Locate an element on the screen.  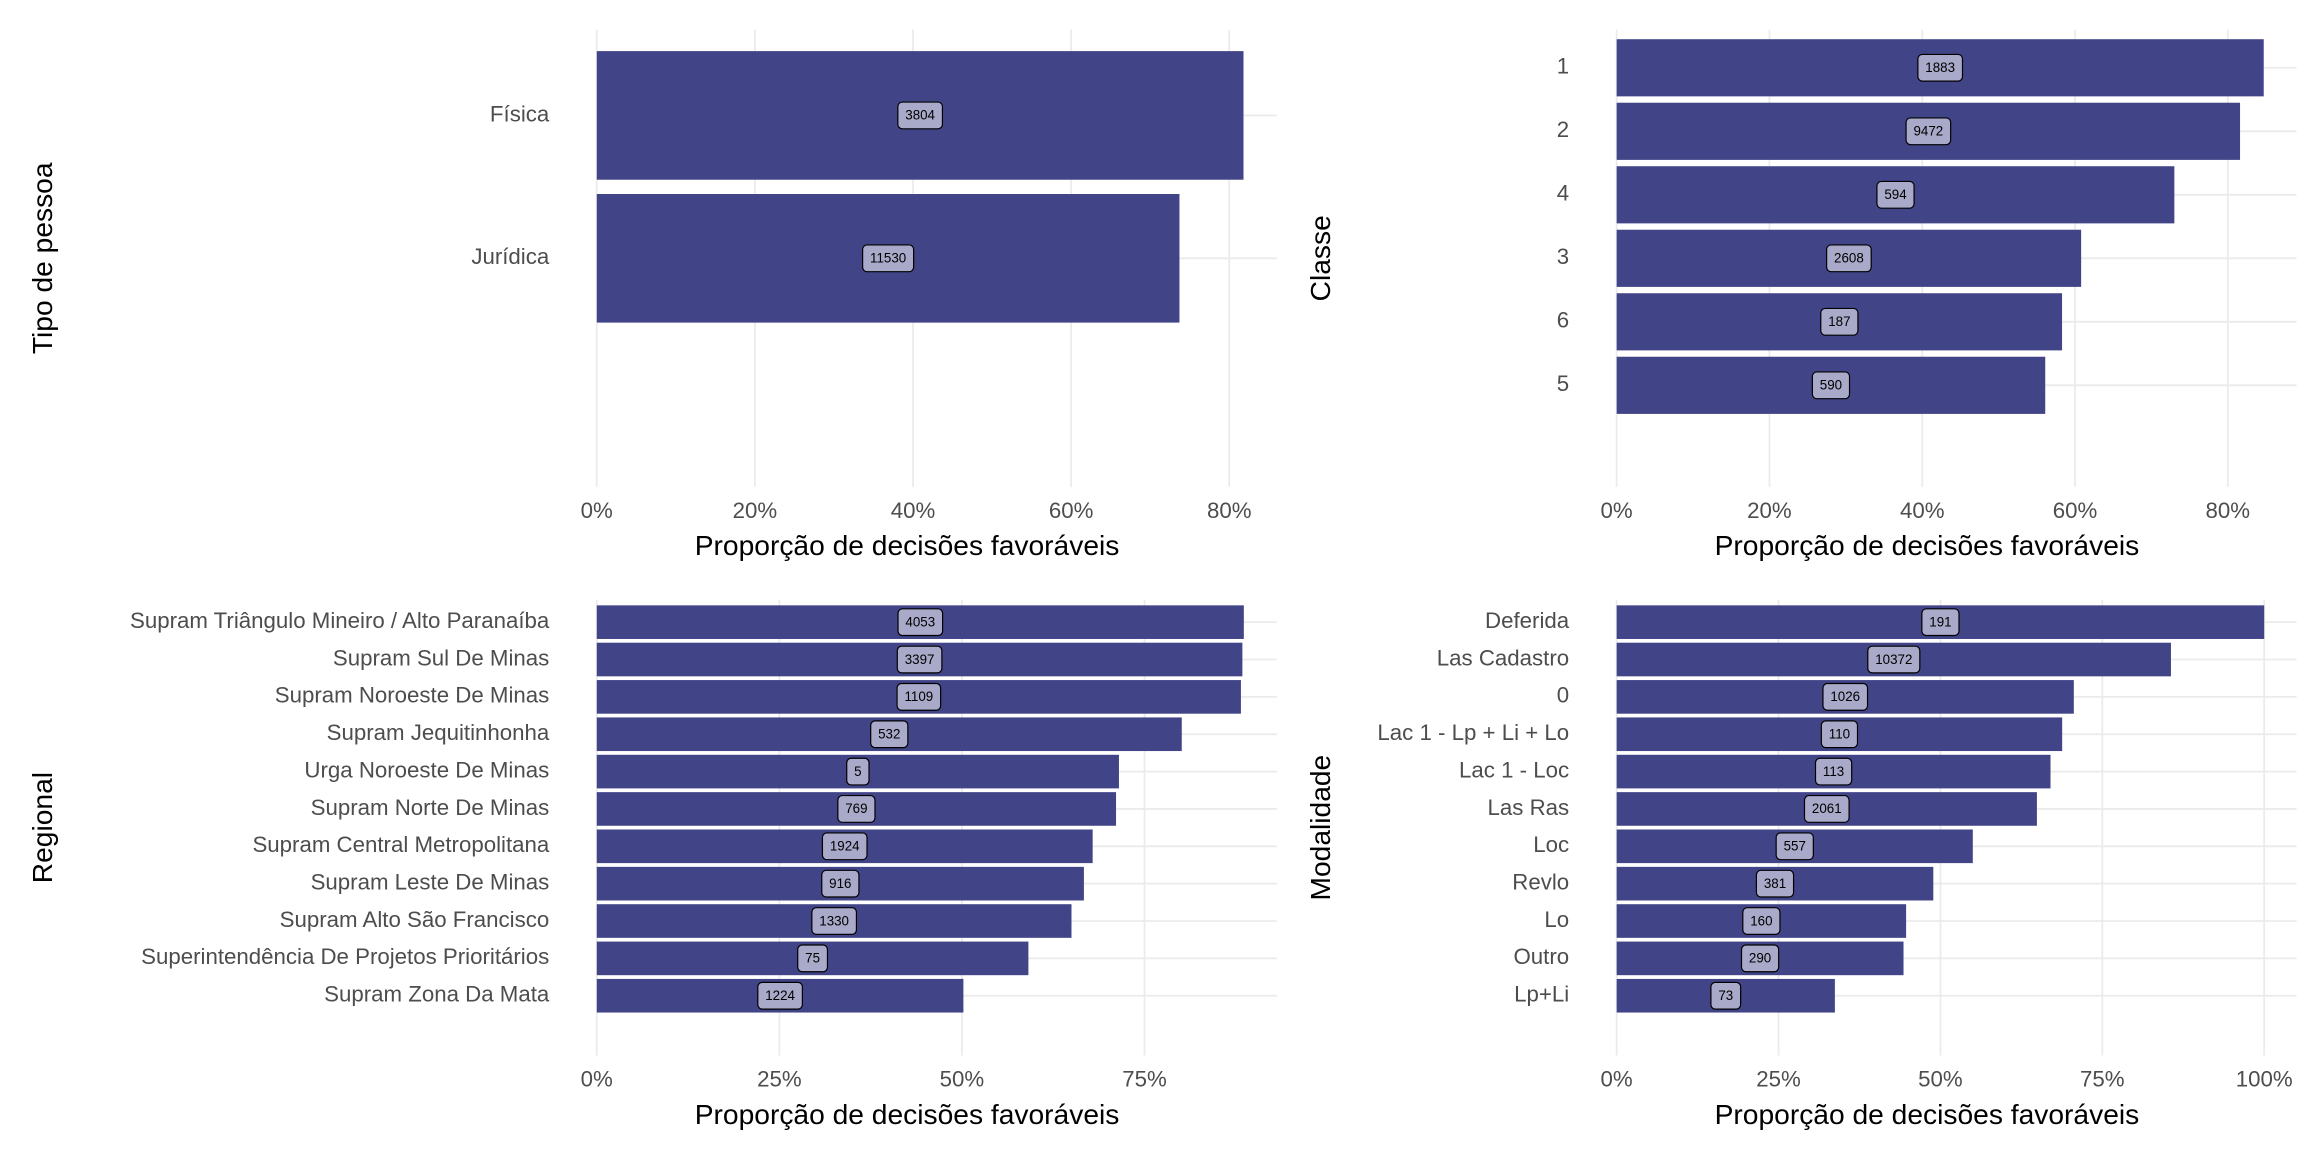
count-label: 1924 is located at coordinates (845, 846).